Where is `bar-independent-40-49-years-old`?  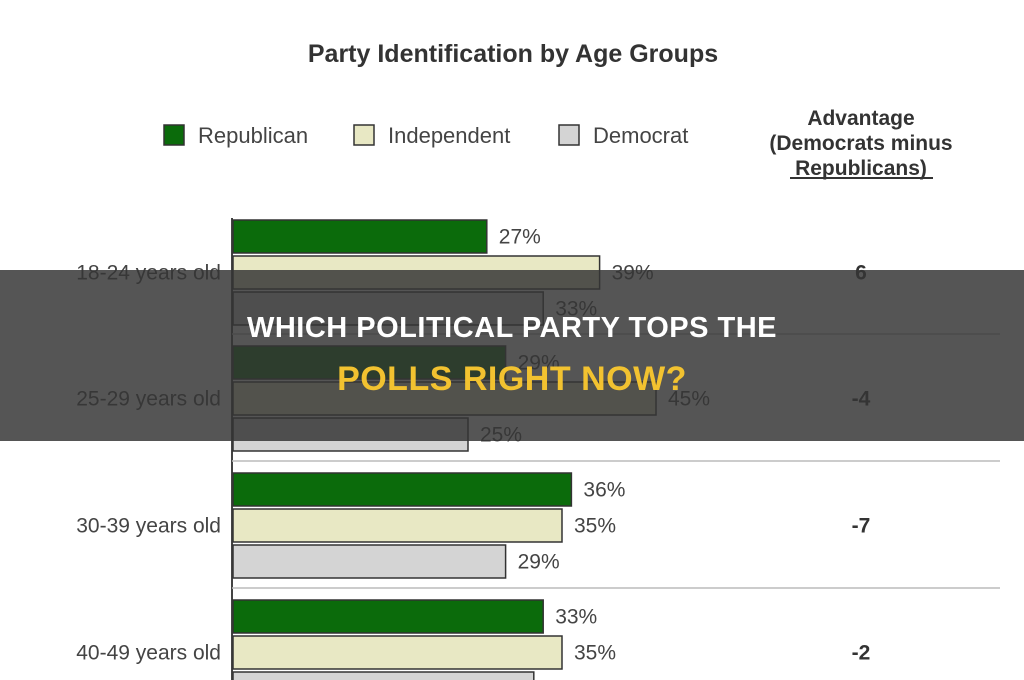 bar-independent-40-49-years-old is located at coordinates (397, 652).